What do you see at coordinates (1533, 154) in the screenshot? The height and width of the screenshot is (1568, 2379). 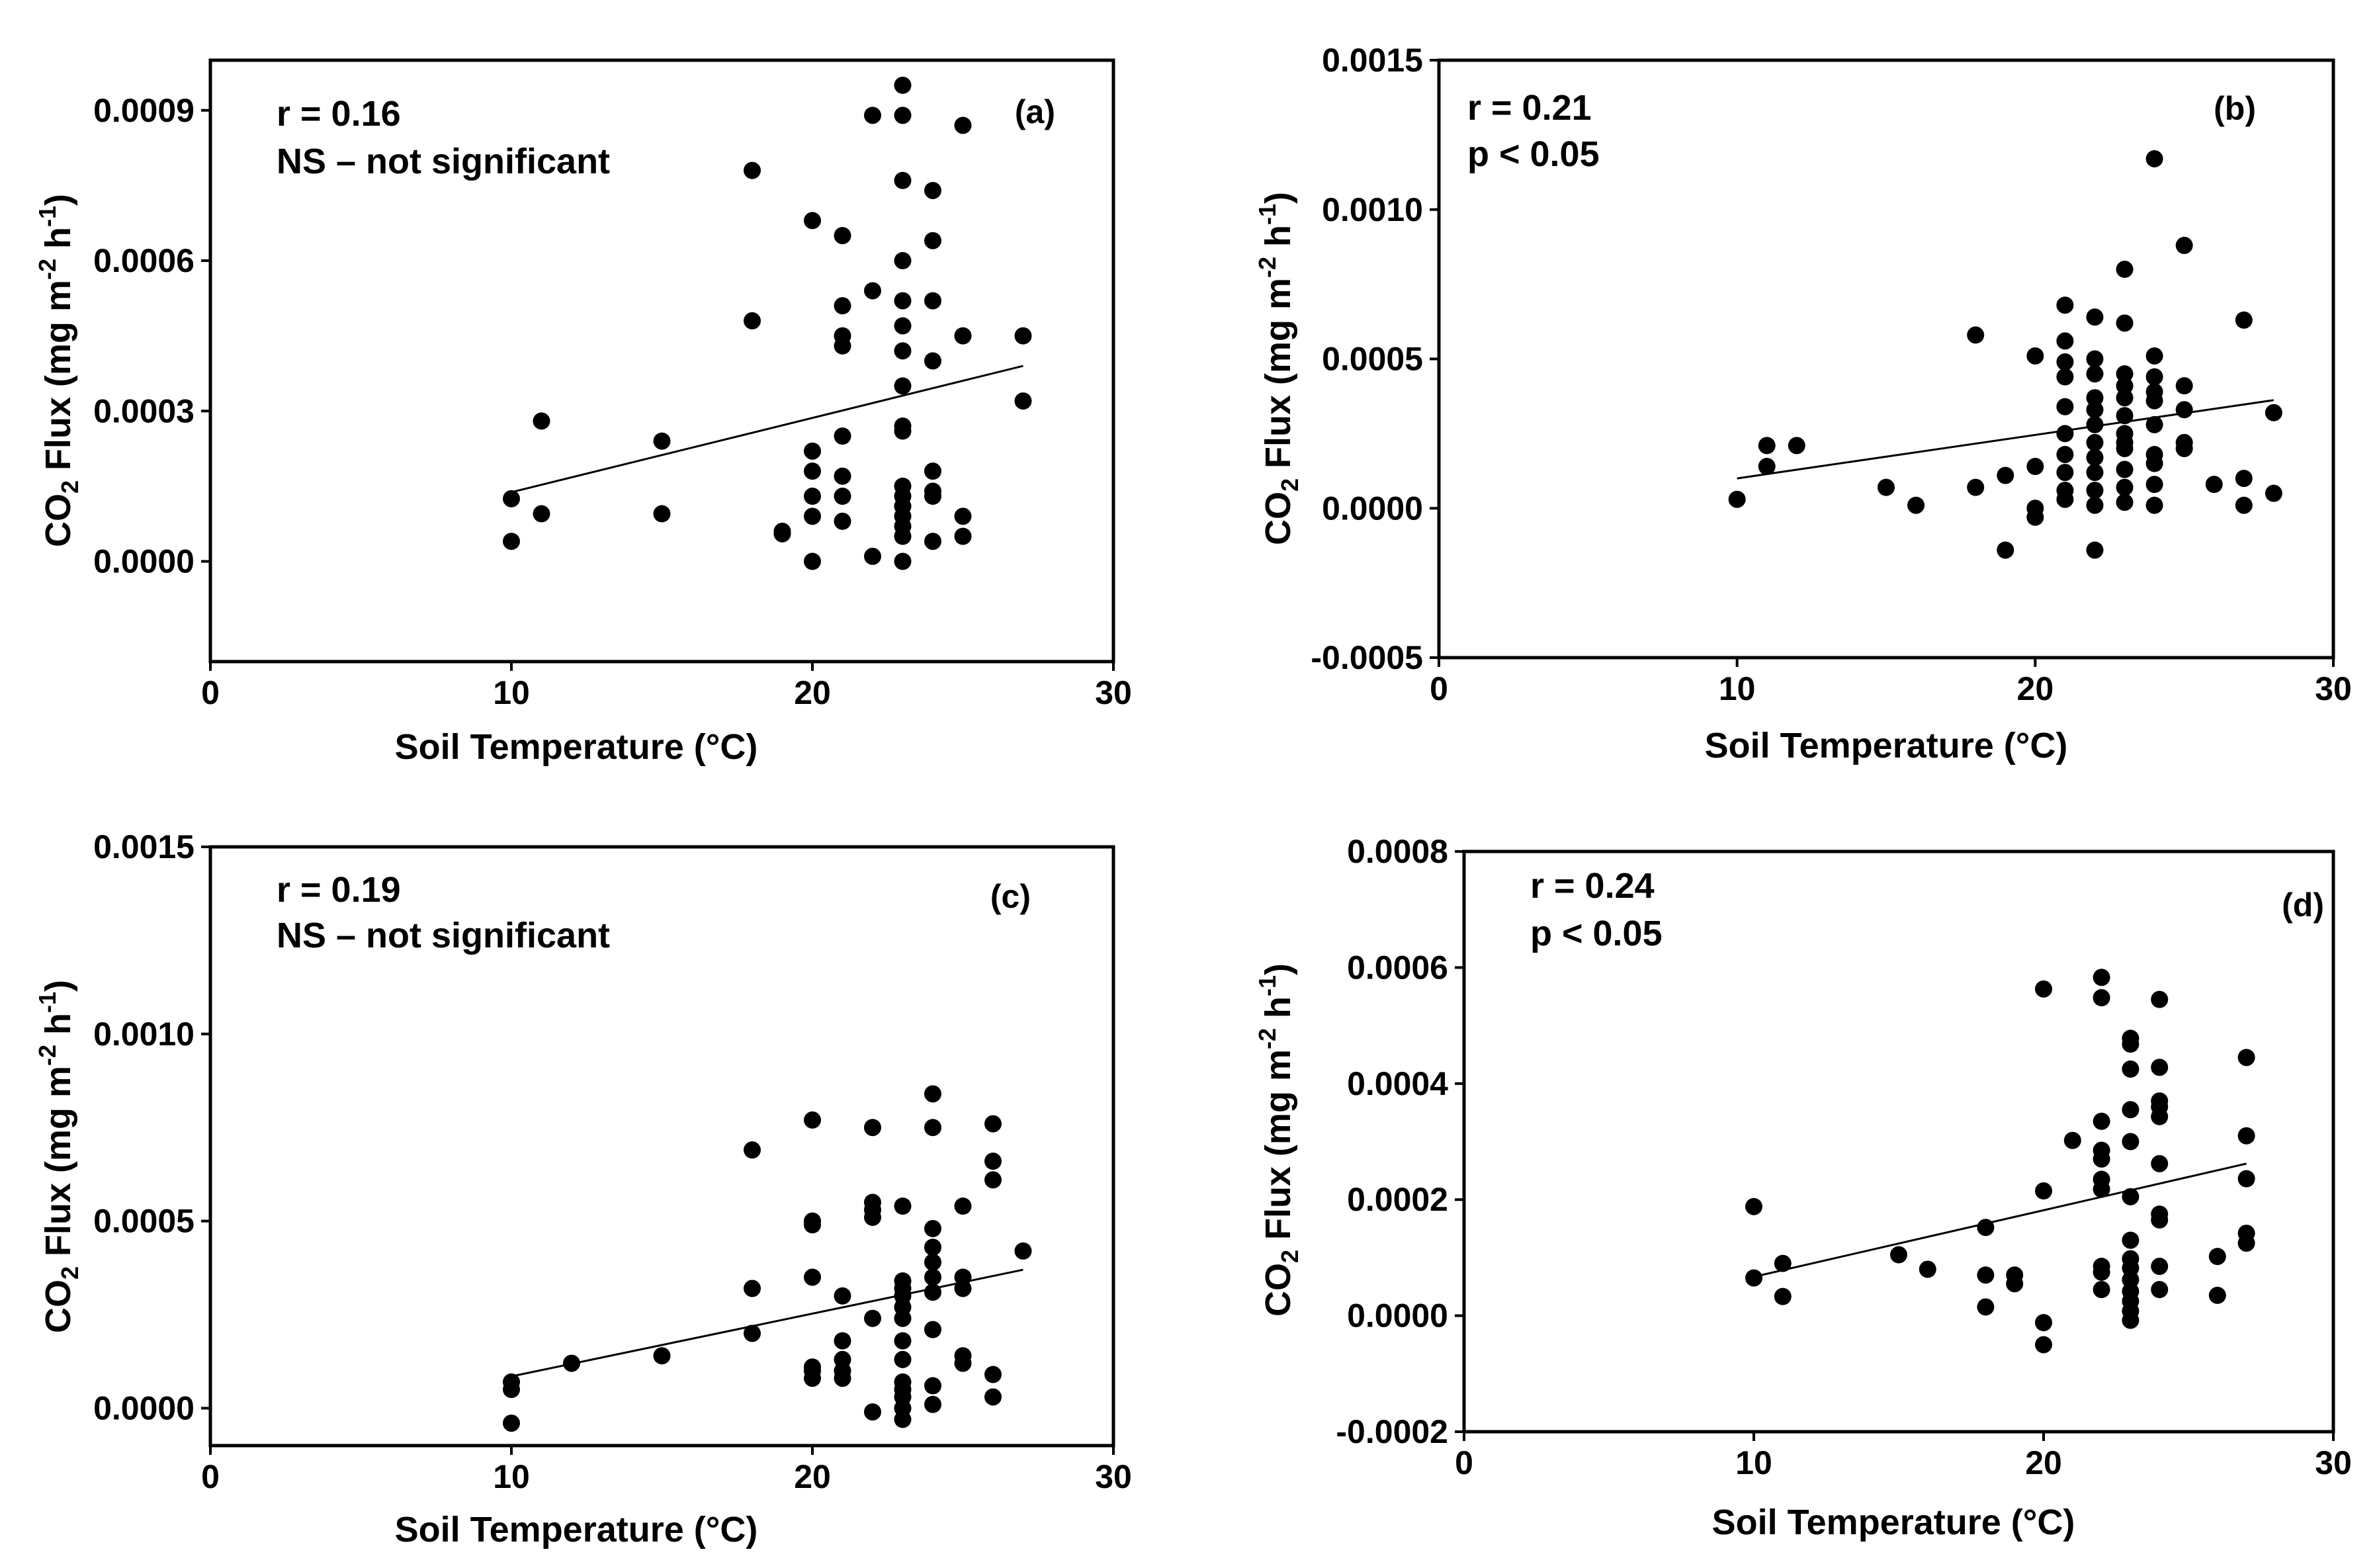 I see `significance-label-b: p < 0.05` at bounding box center [1533, 154].